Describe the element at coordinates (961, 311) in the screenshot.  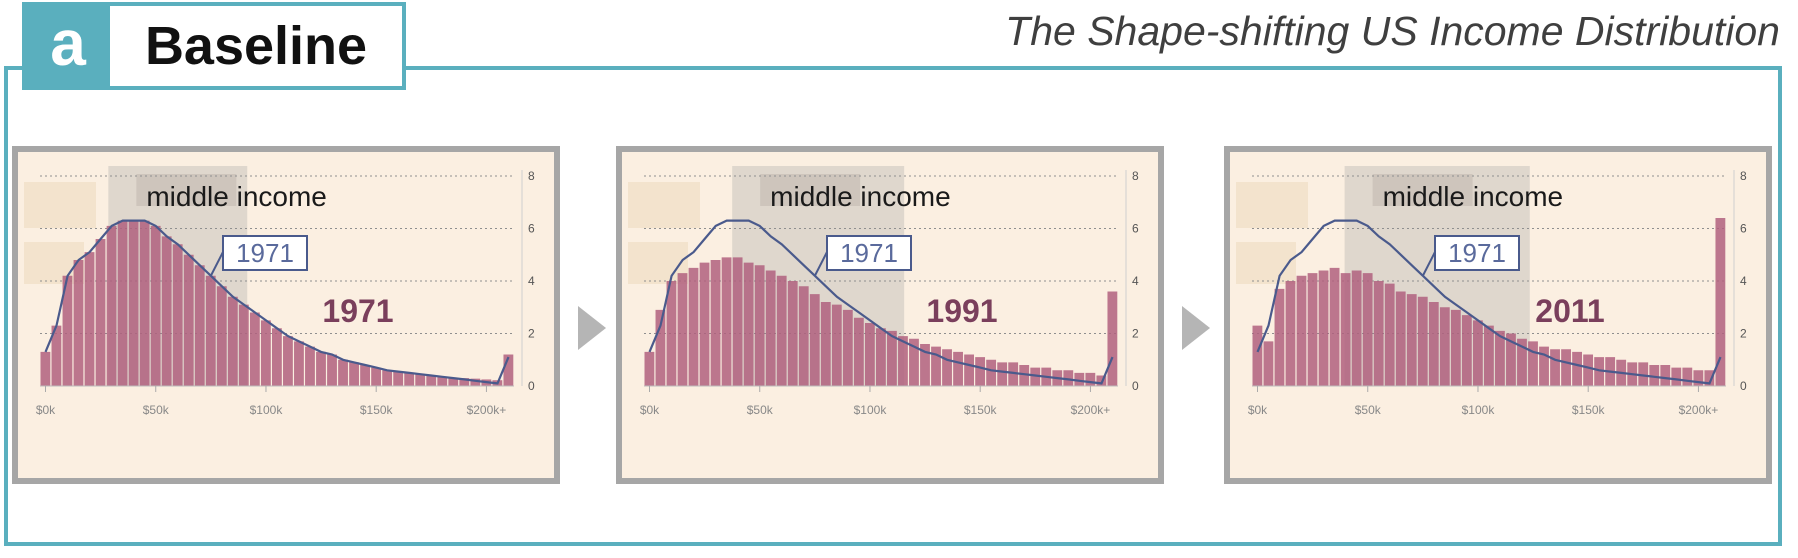
I see `year-label: 1991` at that location.